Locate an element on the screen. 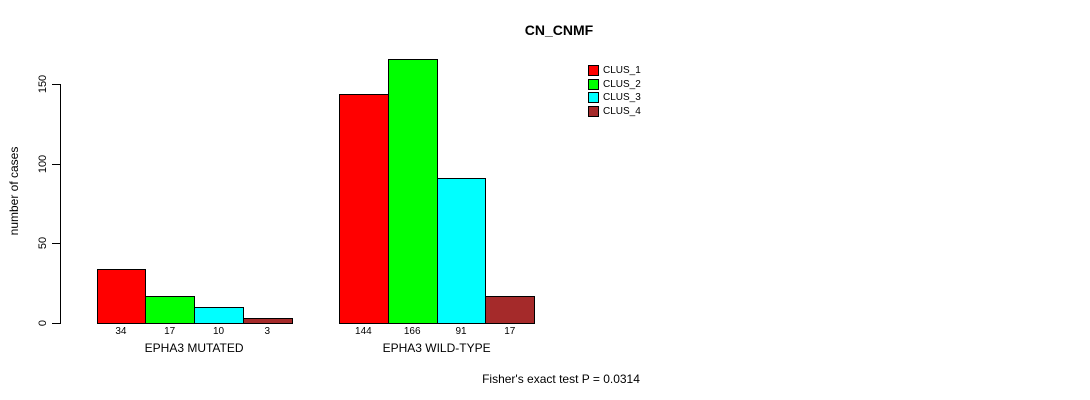  legend-item-clus_4: CLUS_4 is located at coordinates (614, 111).